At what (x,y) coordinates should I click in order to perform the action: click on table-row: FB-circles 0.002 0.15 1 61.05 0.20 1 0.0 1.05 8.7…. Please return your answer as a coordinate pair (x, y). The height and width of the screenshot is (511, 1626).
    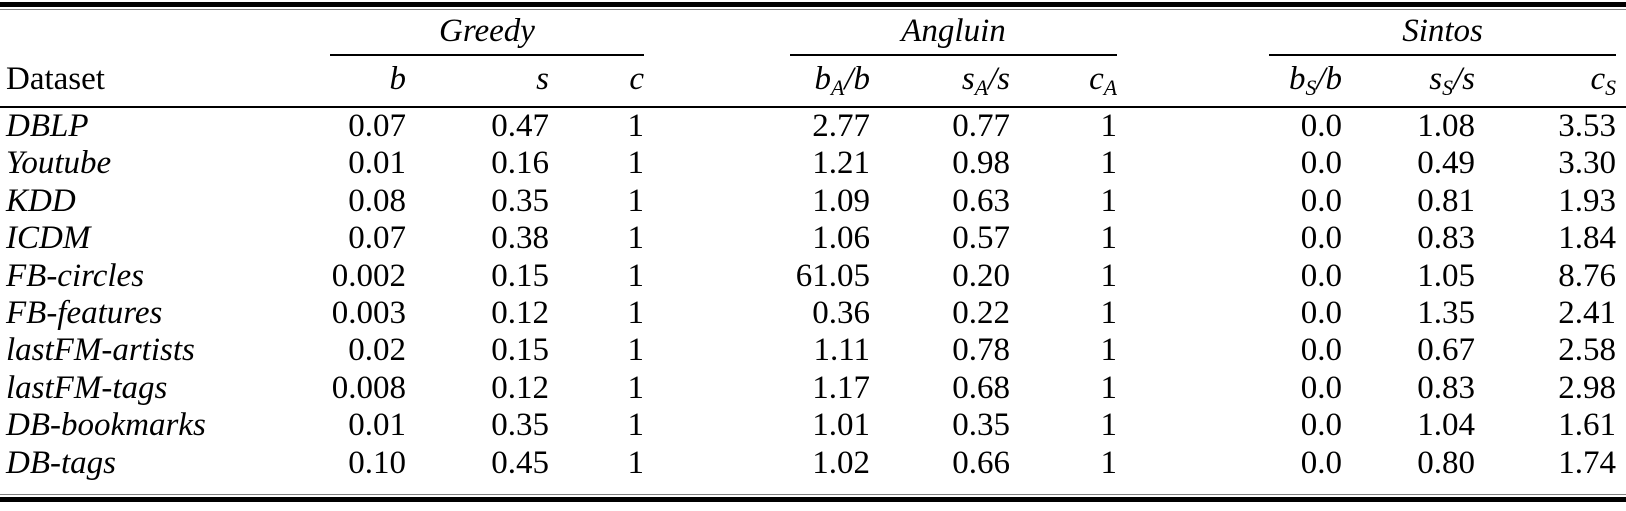
    Looking at the image, I should click on (813, 276).